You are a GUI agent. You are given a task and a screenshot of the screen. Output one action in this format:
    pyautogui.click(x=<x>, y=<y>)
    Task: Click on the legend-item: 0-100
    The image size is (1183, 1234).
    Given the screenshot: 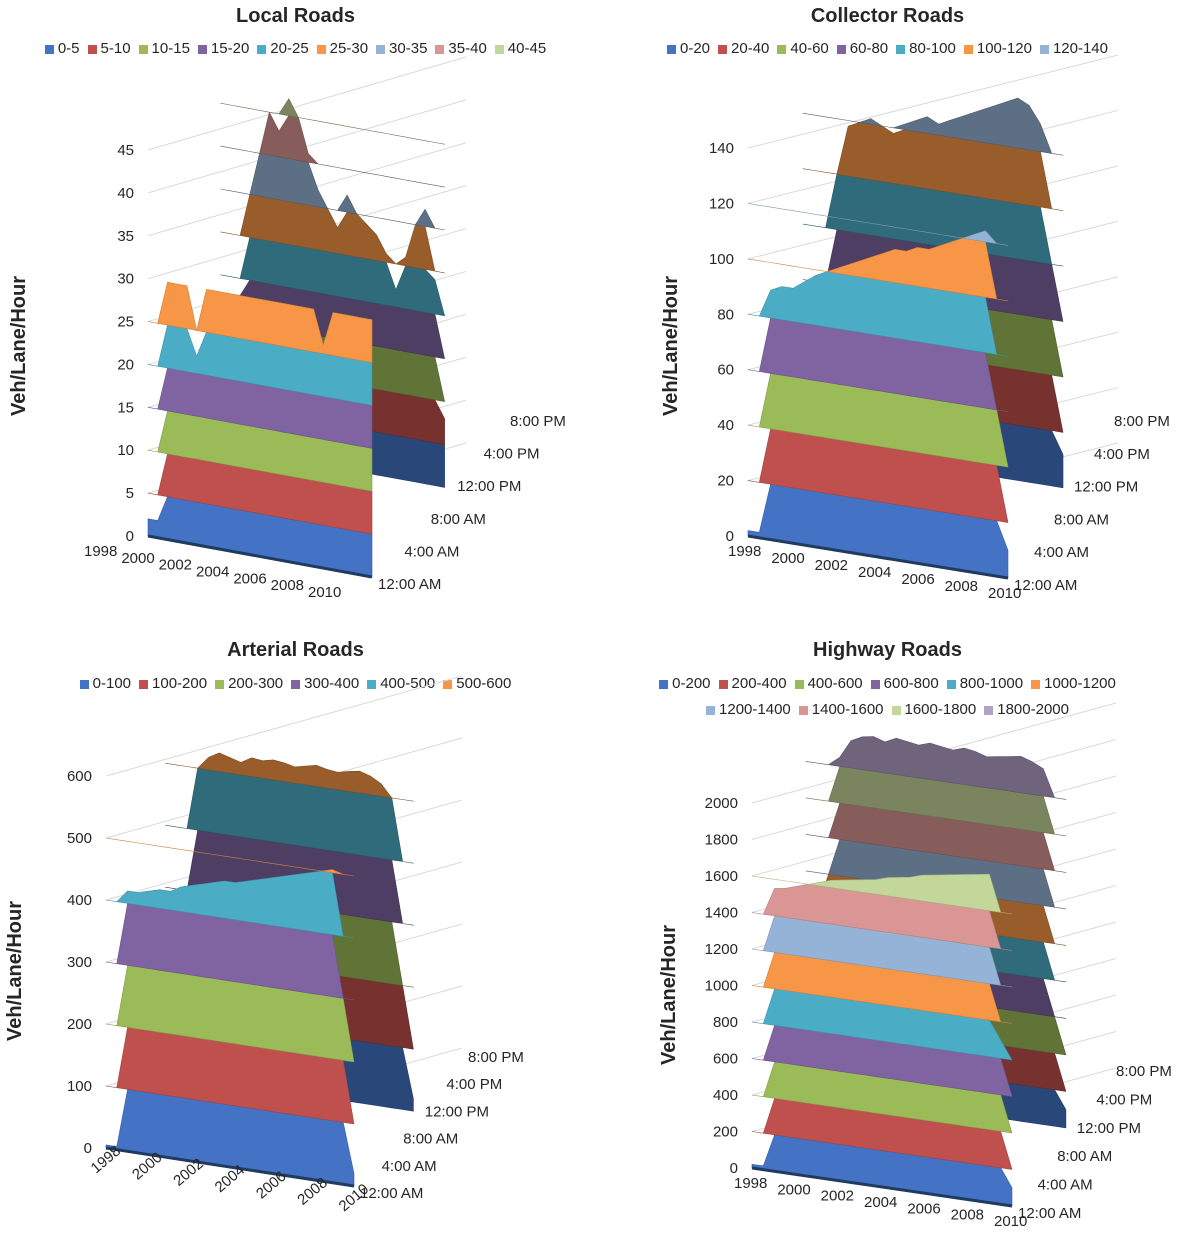 What is the action you would take?
    pyautogui.click(x=105, y=684)
    